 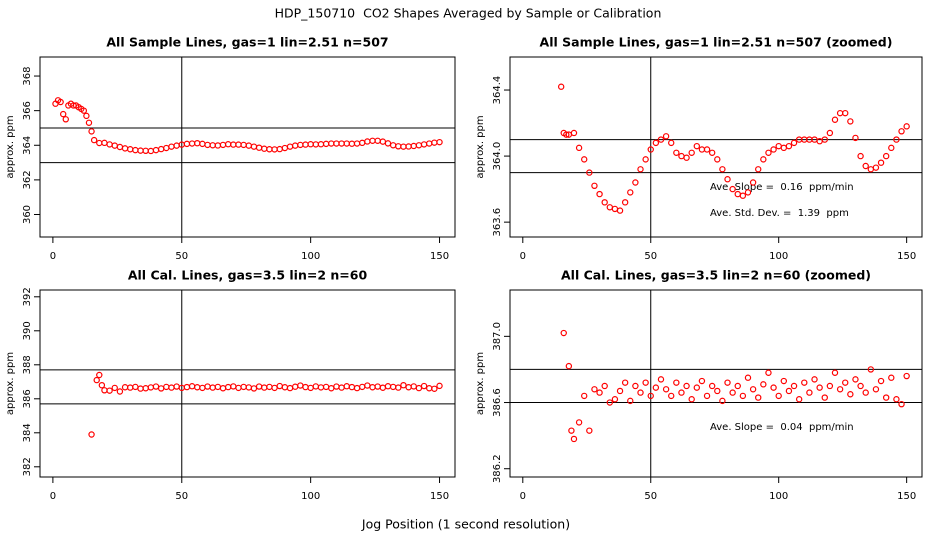 What do you see at coordinates (27, 110) in the screenshot?
I see `y-tick-label: 366` at bounding box center [27, 110].